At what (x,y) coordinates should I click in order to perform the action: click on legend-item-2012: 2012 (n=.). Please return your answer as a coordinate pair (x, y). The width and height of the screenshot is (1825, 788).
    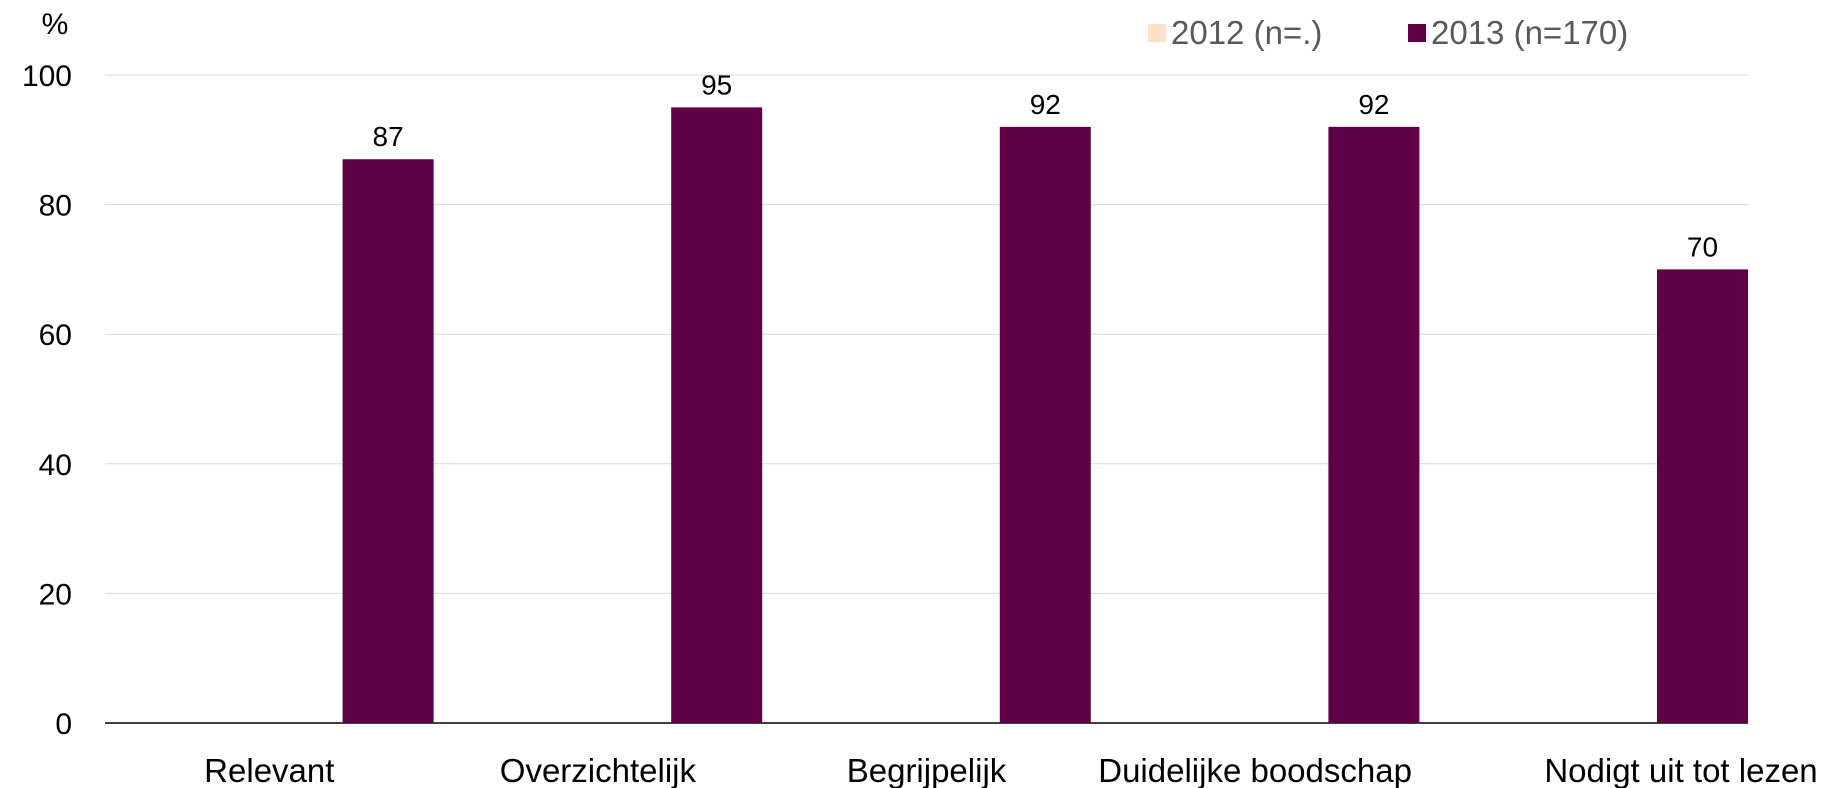
    Looking at the image, I should click on (1235, 33).